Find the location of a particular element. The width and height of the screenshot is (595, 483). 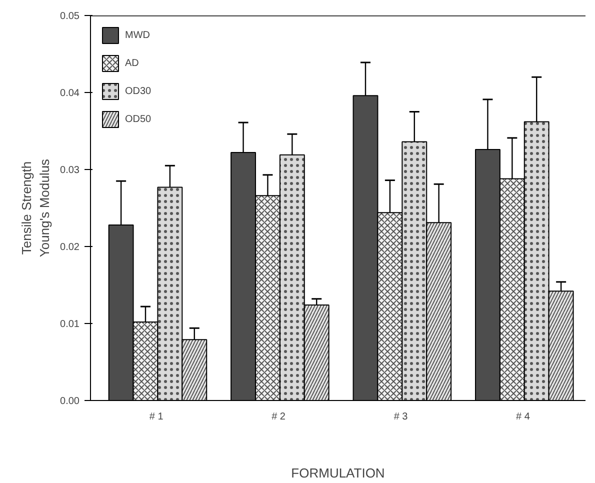

y-axis-title: Tensile Strength Young's Modulus is located at coordinates (35, 208).